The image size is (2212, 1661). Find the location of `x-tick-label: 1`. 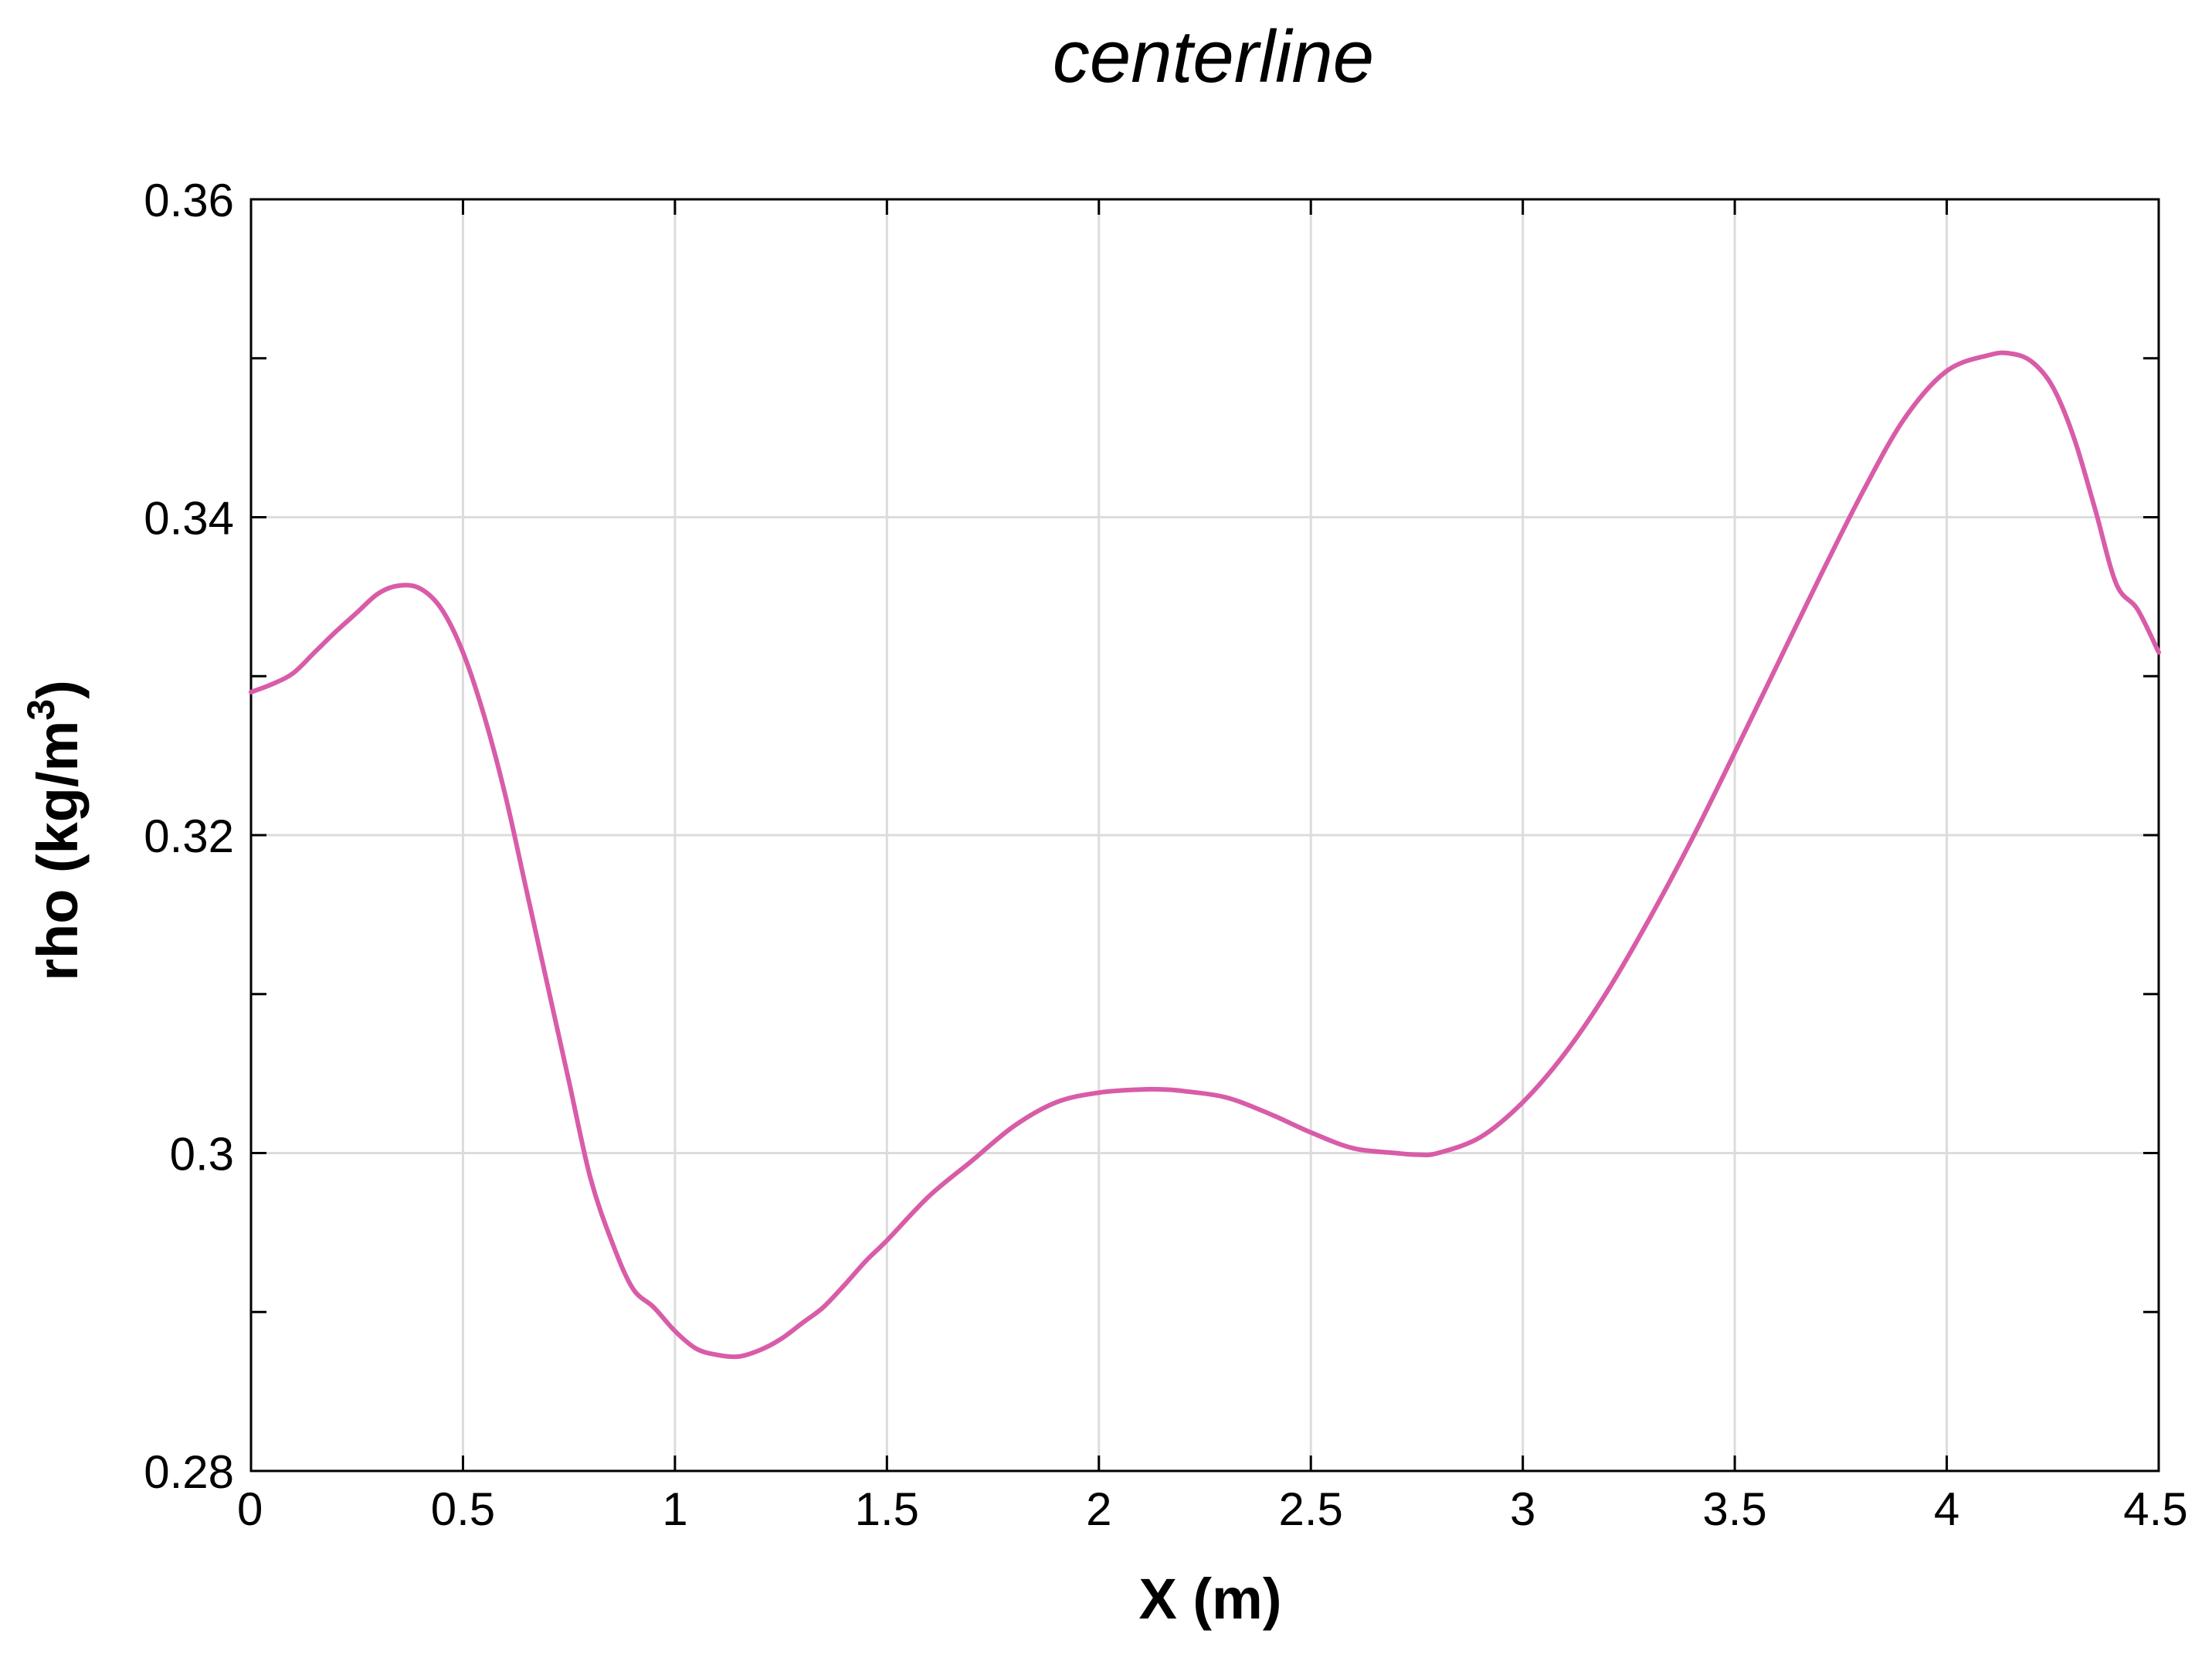

x-tick-label: 1 is located at coordinates (674, 1509).